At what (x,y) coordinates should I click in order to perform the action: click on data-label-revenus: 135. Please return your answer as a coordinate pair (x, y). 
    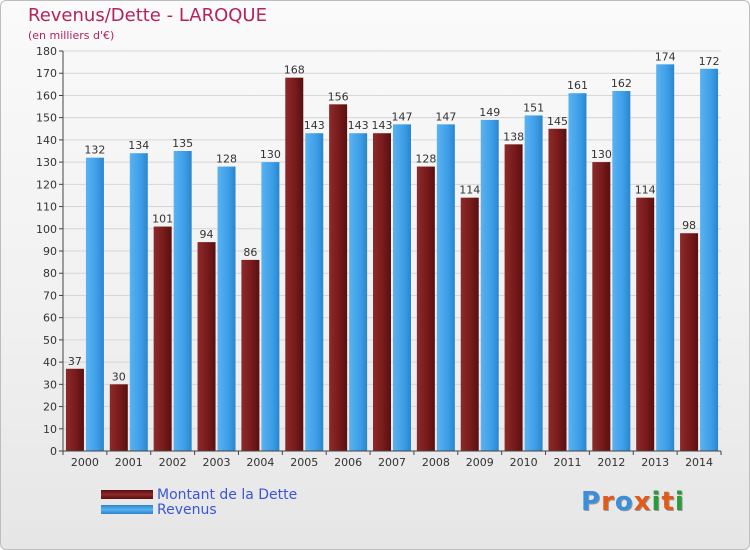
    Looking at the image, I should click on (182, 143).